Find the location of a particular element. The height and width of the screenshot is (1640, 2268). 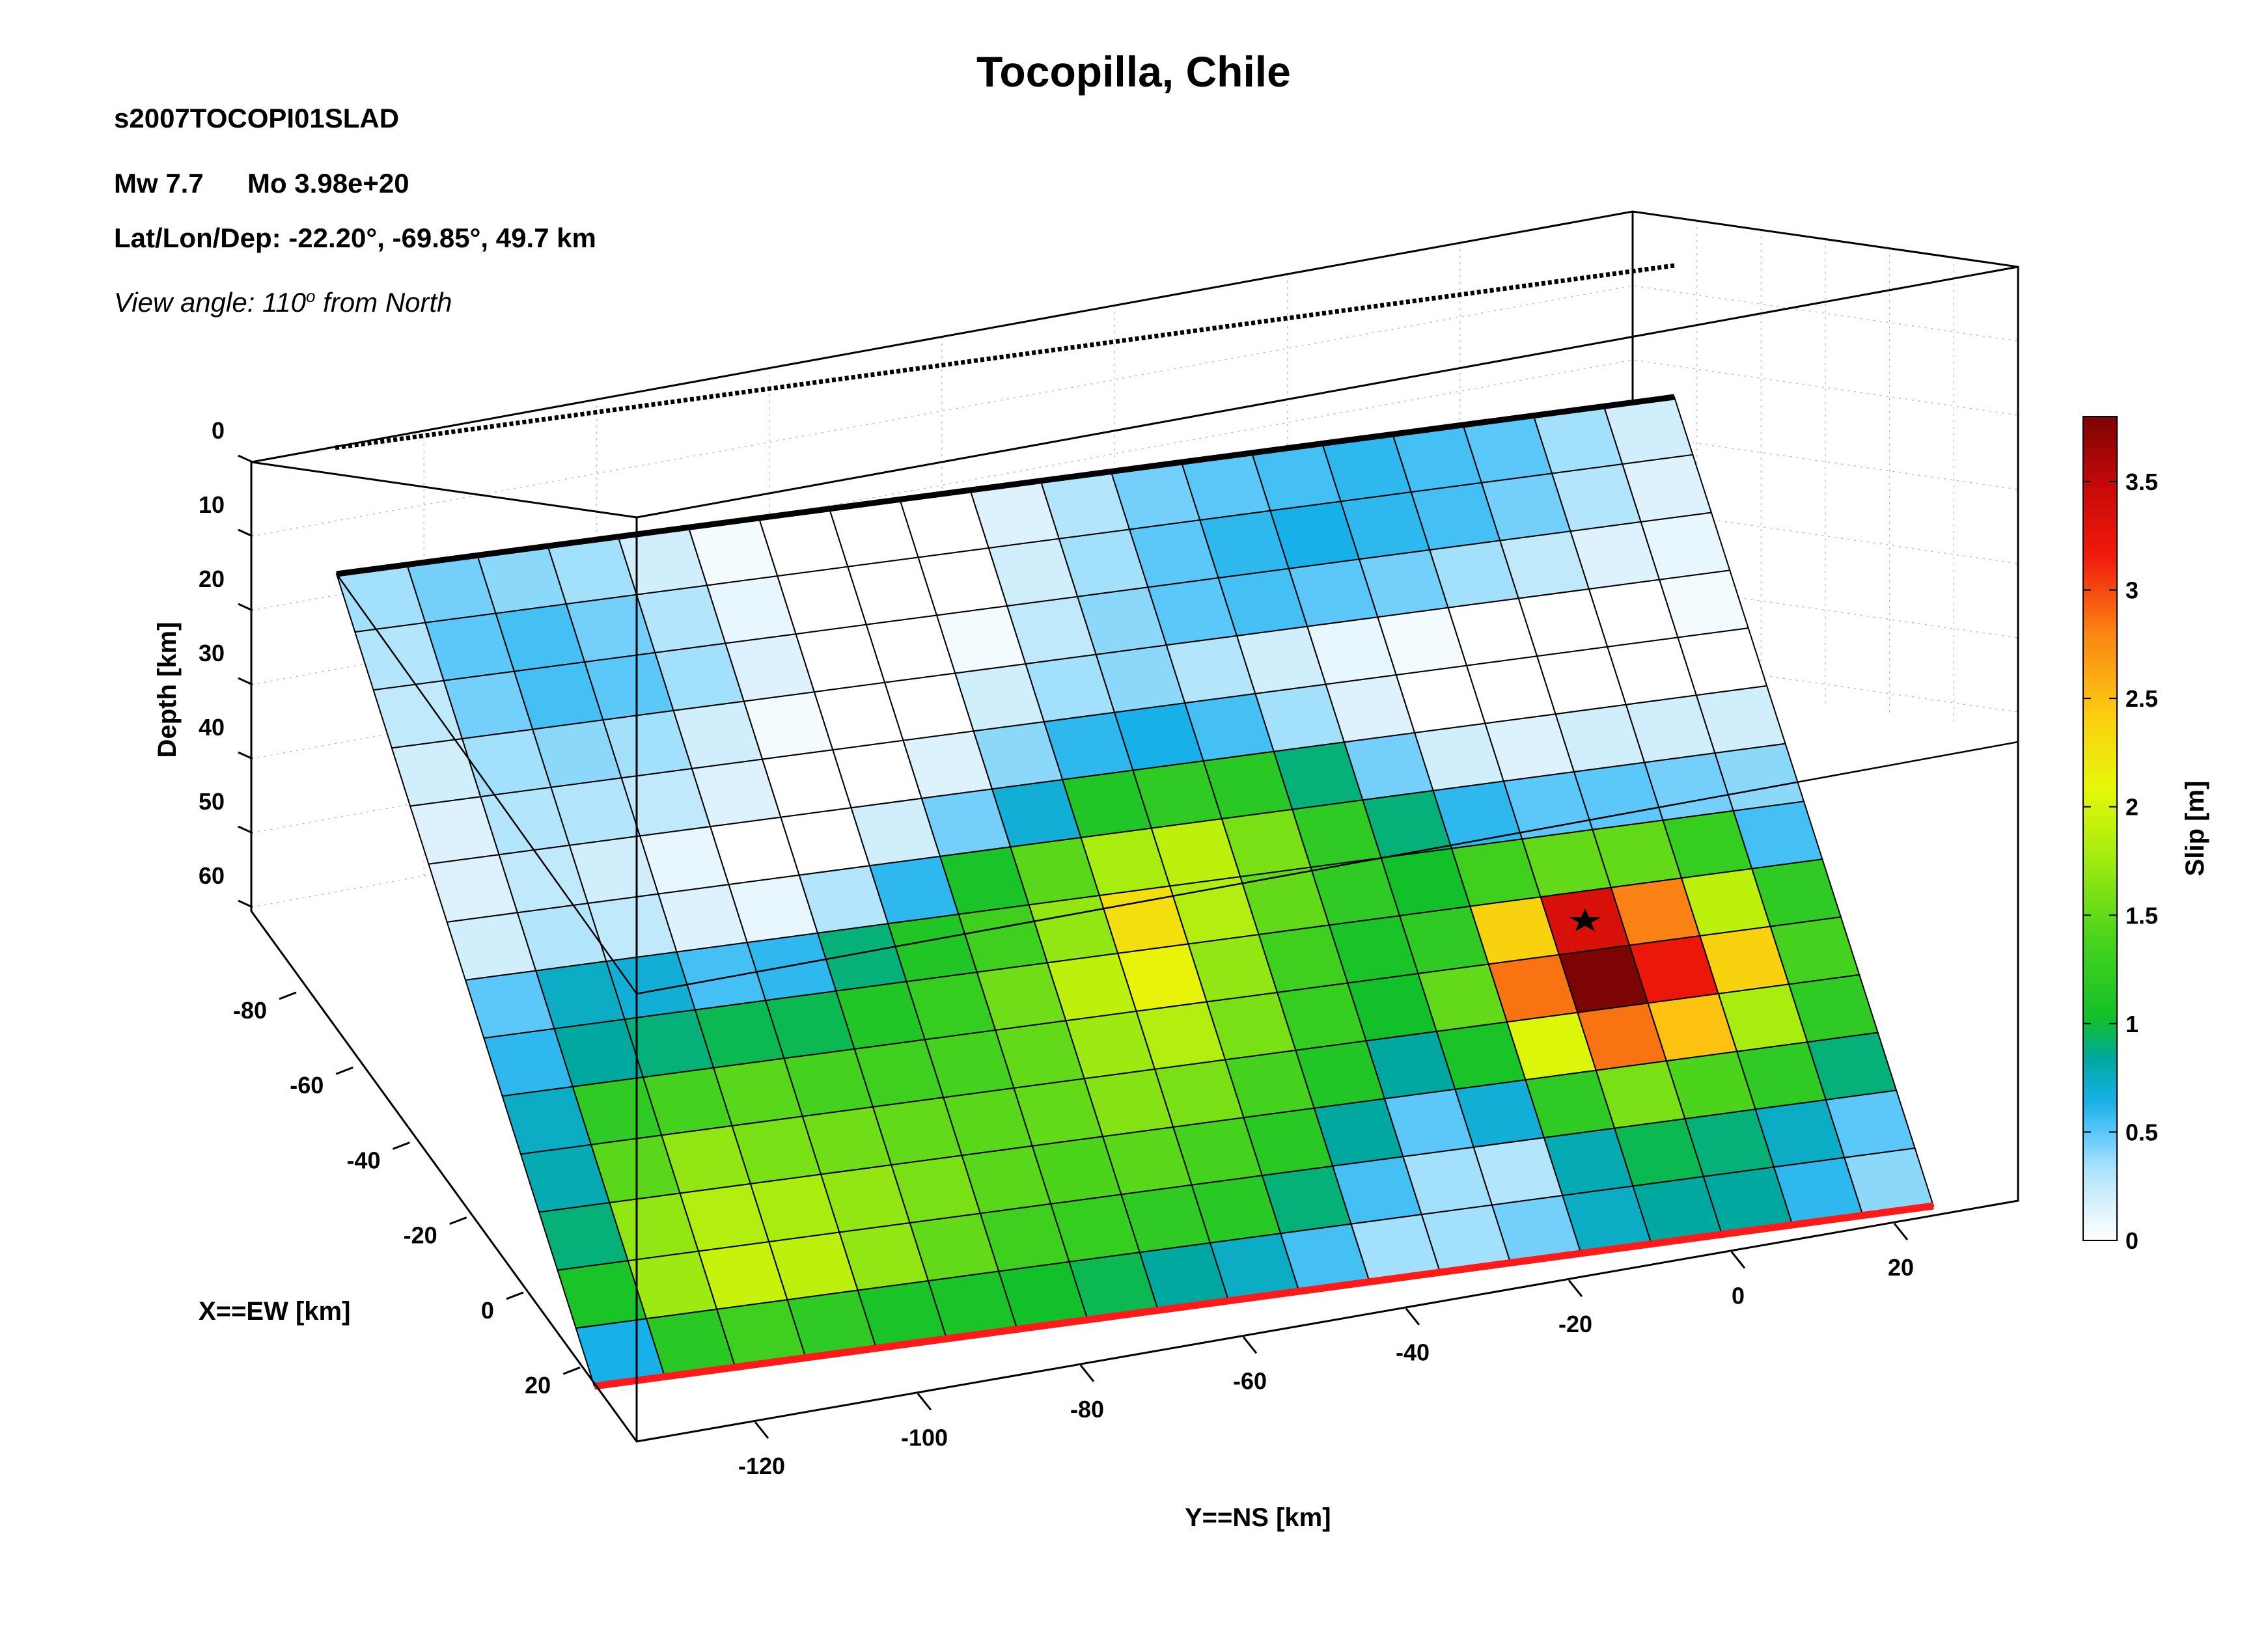

fault-bottom-edge is located at coordinates (1264, 1296).